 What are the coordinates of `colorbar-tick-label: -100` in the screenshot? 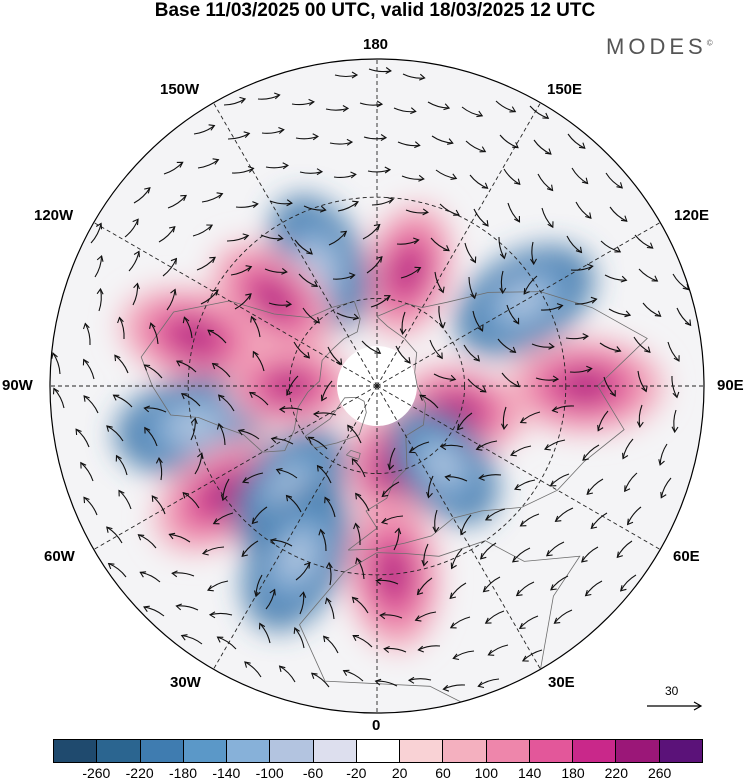 It's located at (269, 773).